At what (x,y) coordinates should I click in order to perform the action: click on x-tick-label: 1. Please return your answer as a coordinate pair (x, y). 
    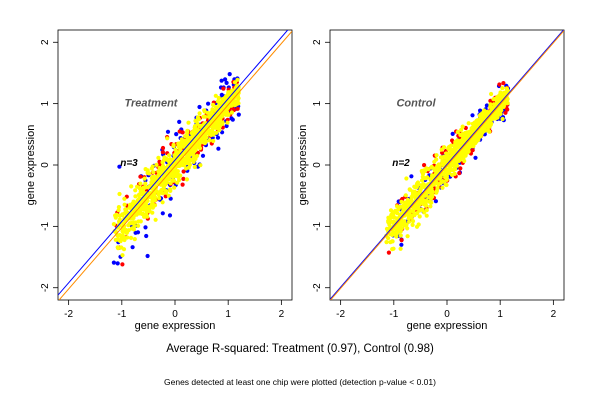
    Looking at the image, I should click on (228, 314).